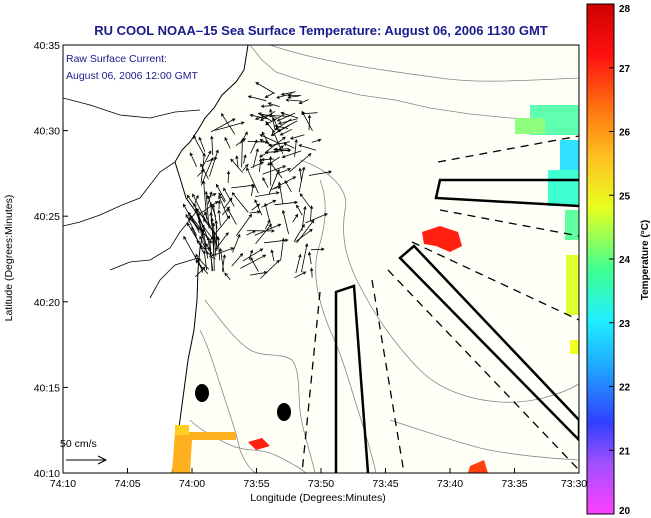 The width and height of the screenshot is (651, 518). What do you see at coordinates (132, 76) in the screenshot?
I see `current-time: August 06, 2006 12:00 GMT` at bounding box center [132, 76].